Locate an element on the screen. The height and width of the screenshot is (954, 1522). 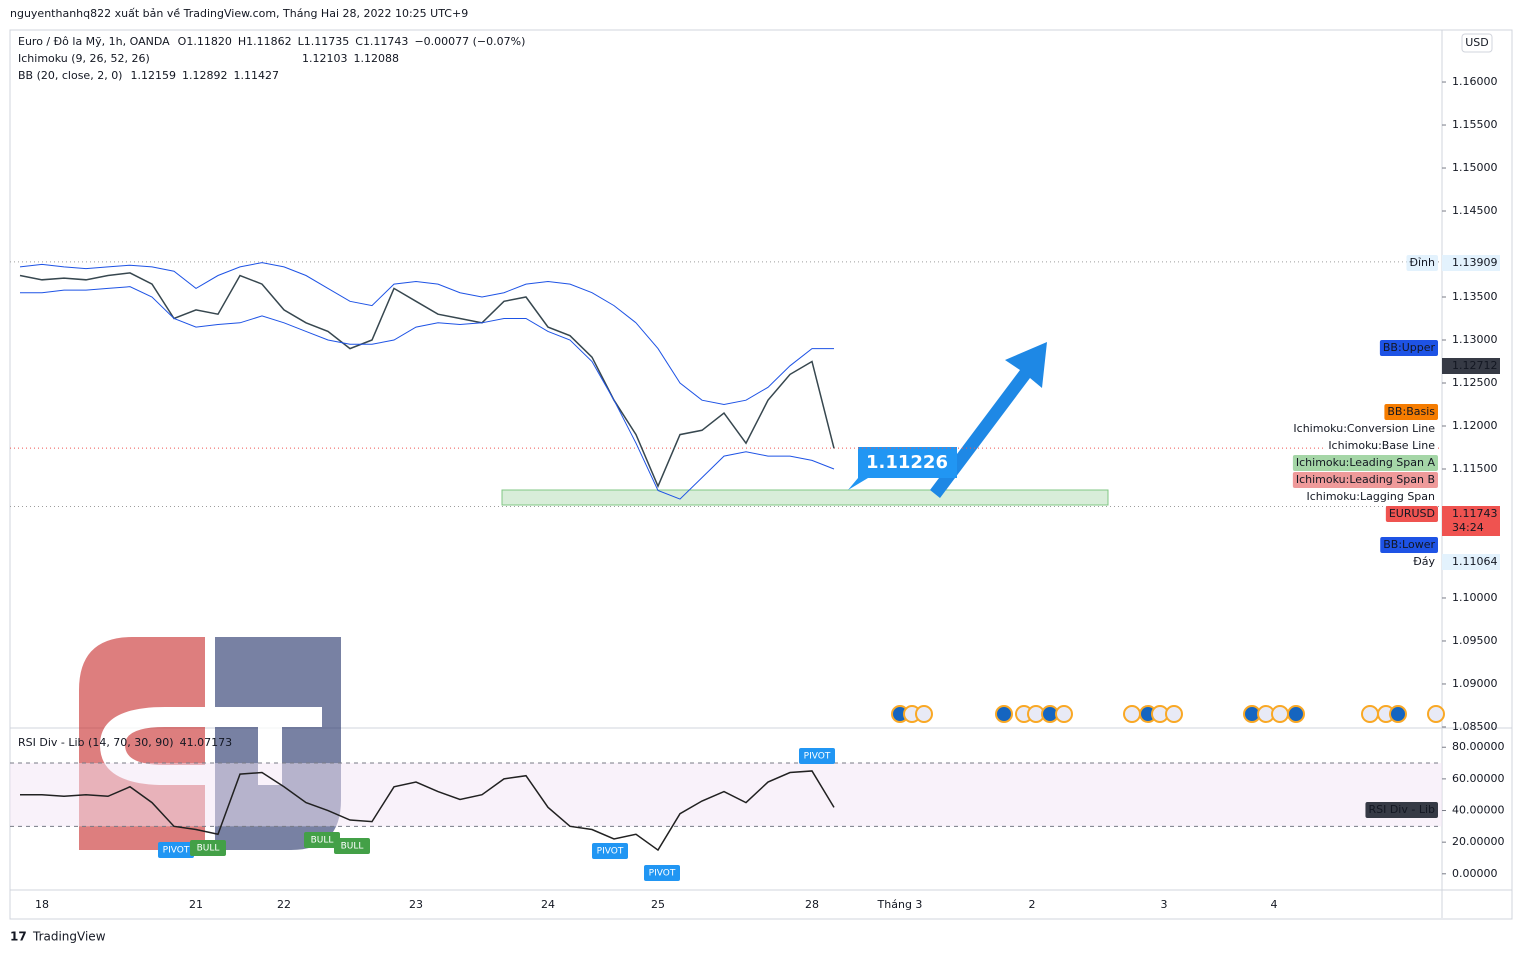
price-tag: 1.12712 is located at coordinates (1475, 365).